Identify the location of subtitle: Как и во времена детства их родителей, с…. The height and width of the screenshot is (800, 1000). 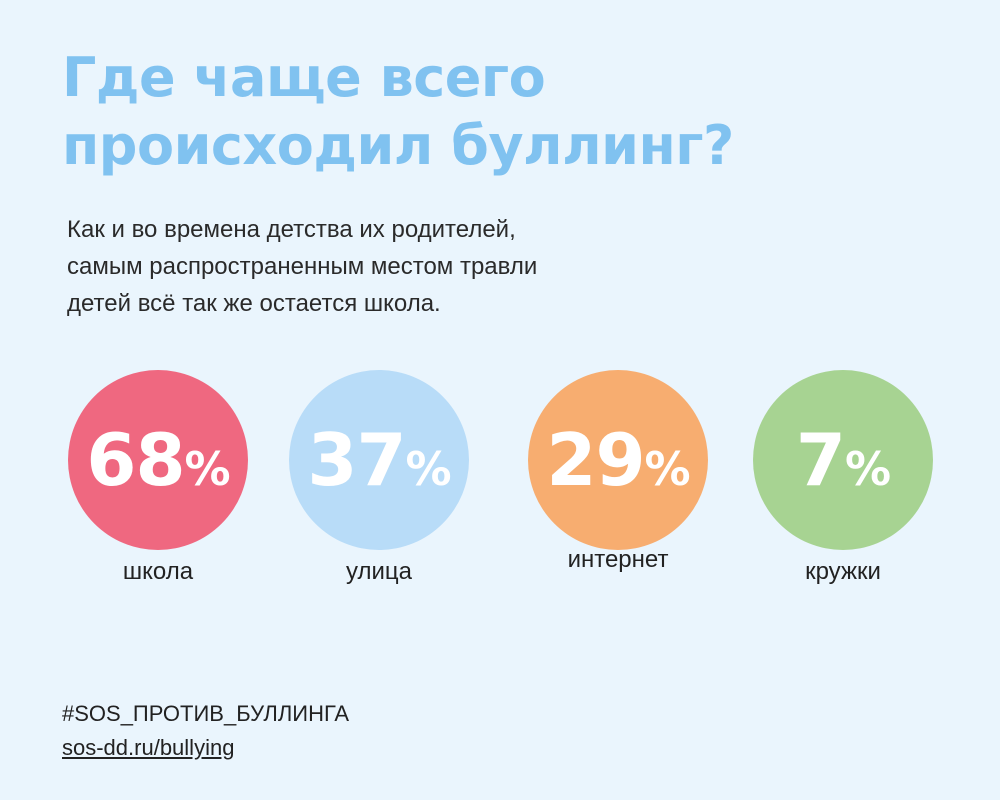
(302, 266).